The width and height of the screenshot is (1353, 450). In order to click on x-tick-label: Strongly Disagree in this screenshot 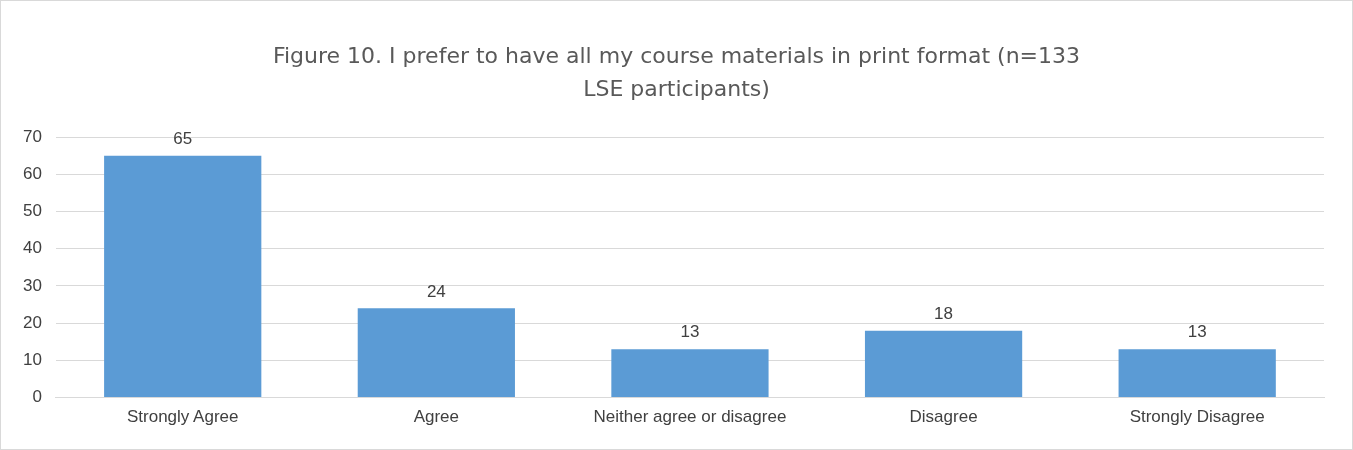, I will do `click(1197, 417)`.